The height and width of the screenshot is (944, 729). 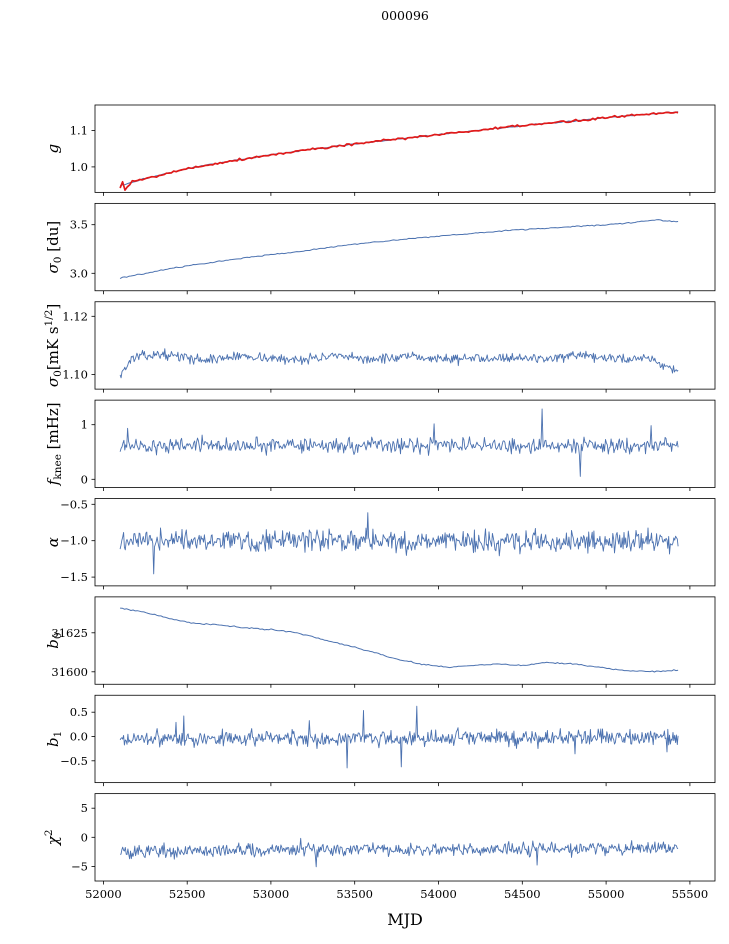 I want to click on y-tick-label: 5, so click(x=84, y=808).